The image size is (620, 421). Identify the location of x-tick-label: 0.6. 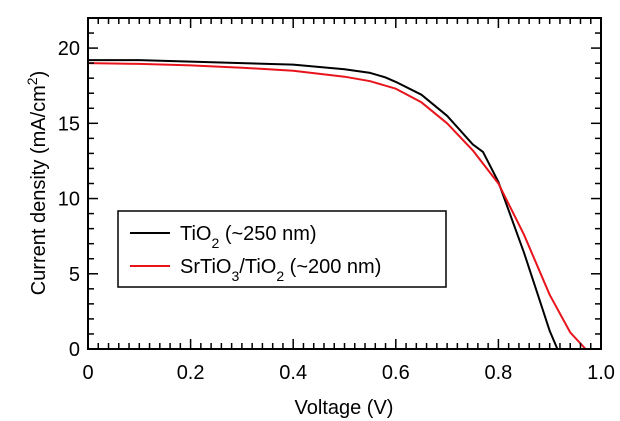
(396, 373).